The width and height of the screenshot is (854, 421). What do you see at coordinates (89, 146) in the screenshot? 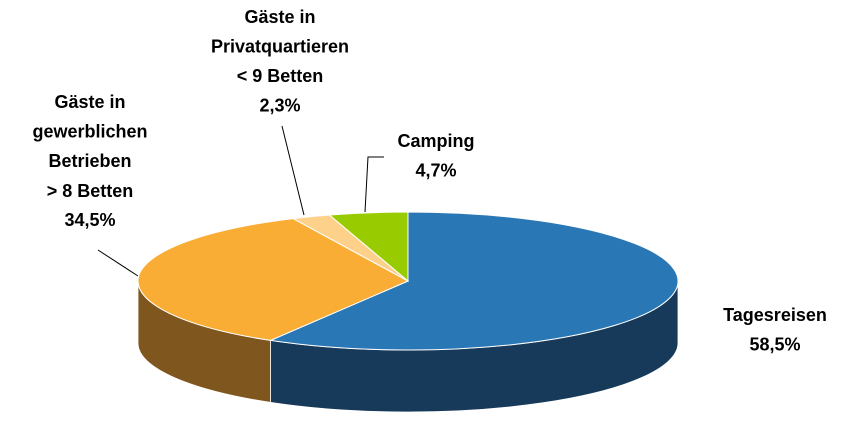
I see `slice-label: Gäste in gewerblichen Betrieben > 8 Betten` at bounding box center [89, 146].